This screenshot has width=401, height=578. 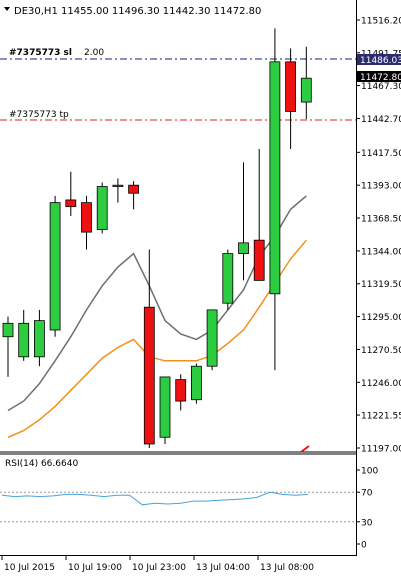 What do you see at coordinates (381, 252) in the screenshot?
I see `price-tick-label: 11344.00` at bounding box center [381, 252].